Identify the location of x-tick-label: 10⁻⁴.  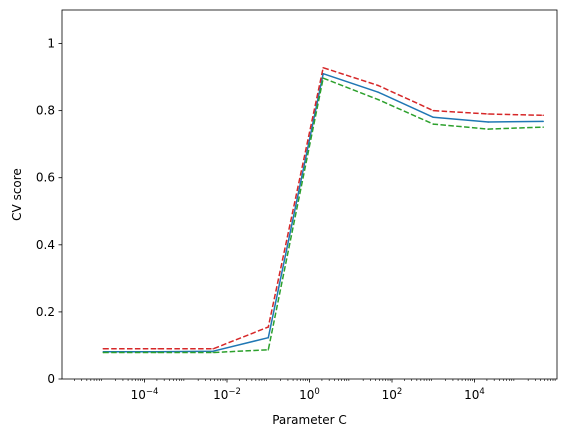
(145, 394).